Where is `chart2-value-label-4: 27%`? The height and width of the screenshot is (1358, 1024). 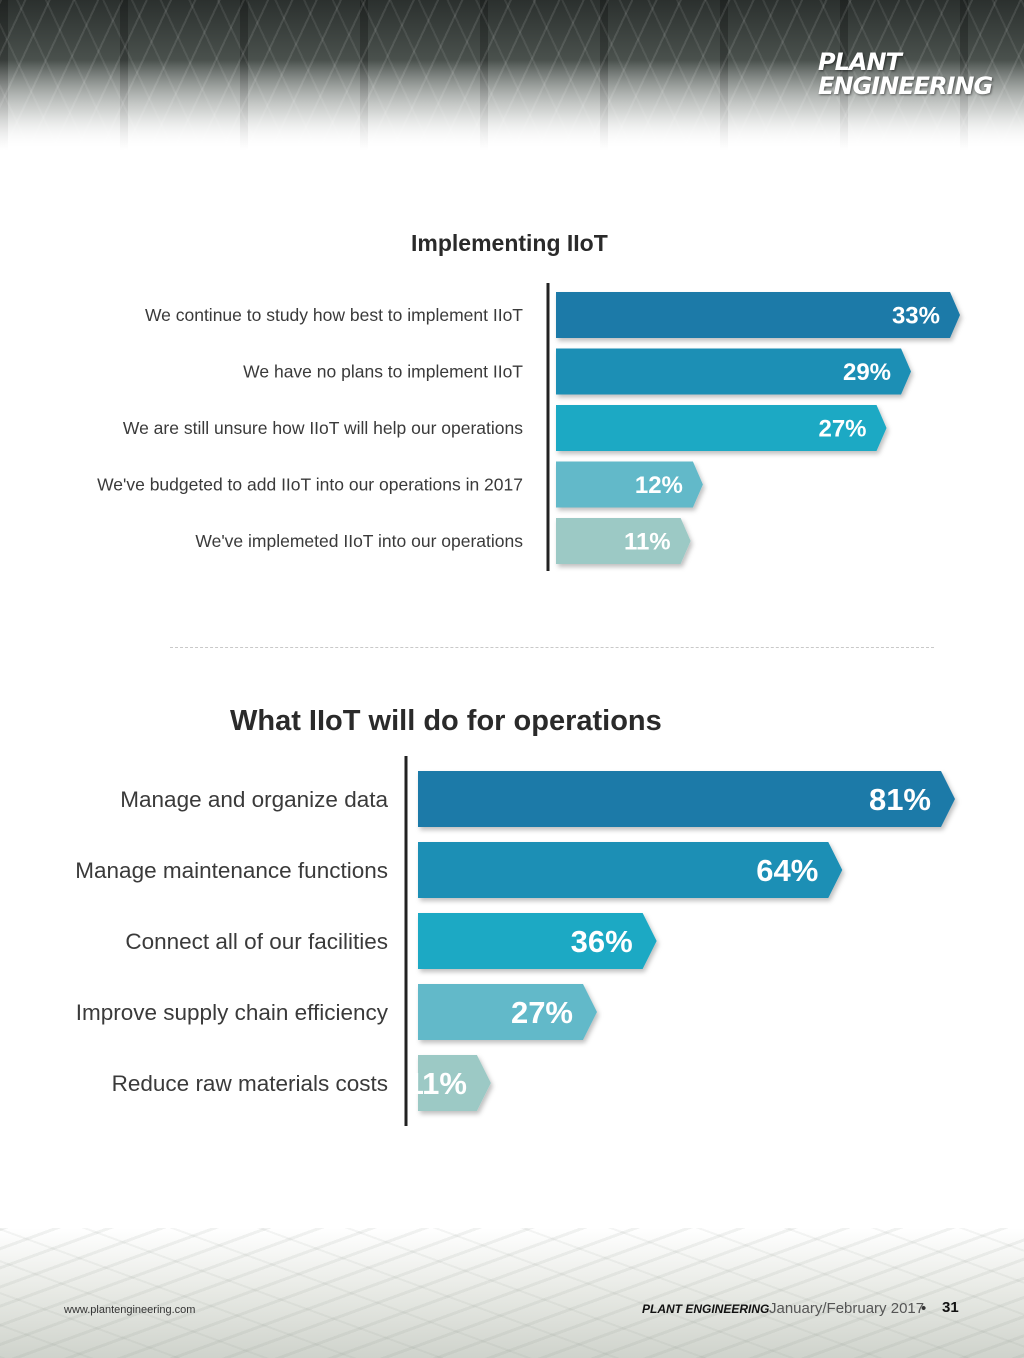
chart2-value-label-4: 27% is located at coordinates (542, 1012).